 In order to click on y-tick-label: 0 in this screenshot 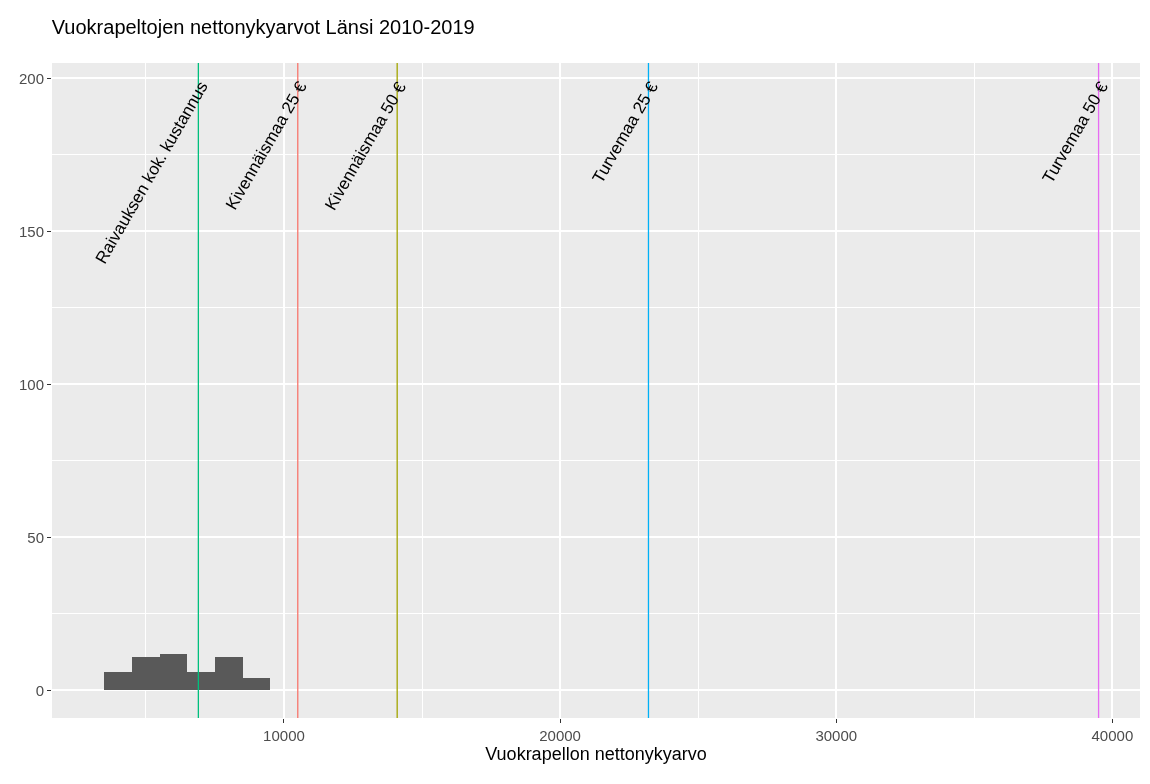, I will do `click(39, 690)`.